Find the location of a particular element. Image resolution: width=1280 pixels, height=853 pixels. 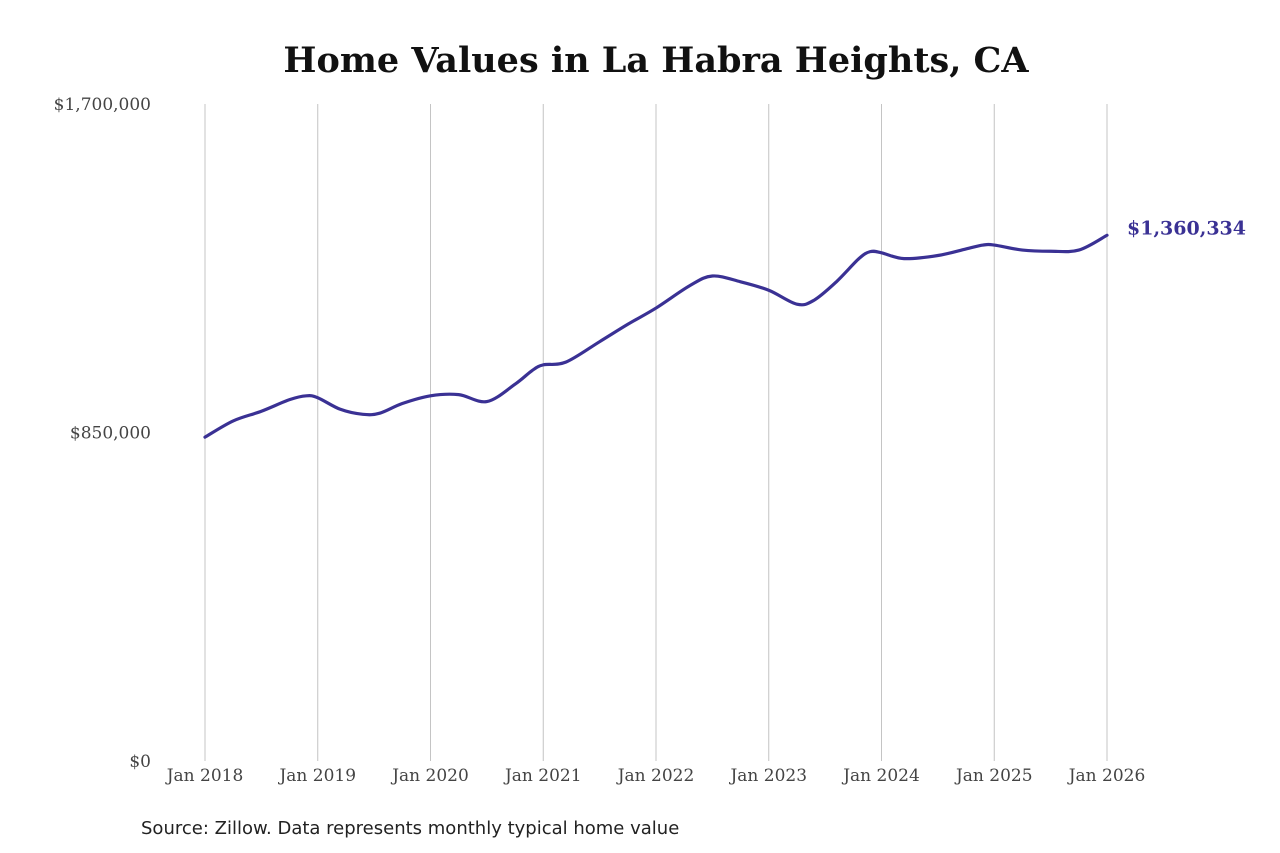

x-tick-label: Jan 2022 is located at coordinates (655, 776).